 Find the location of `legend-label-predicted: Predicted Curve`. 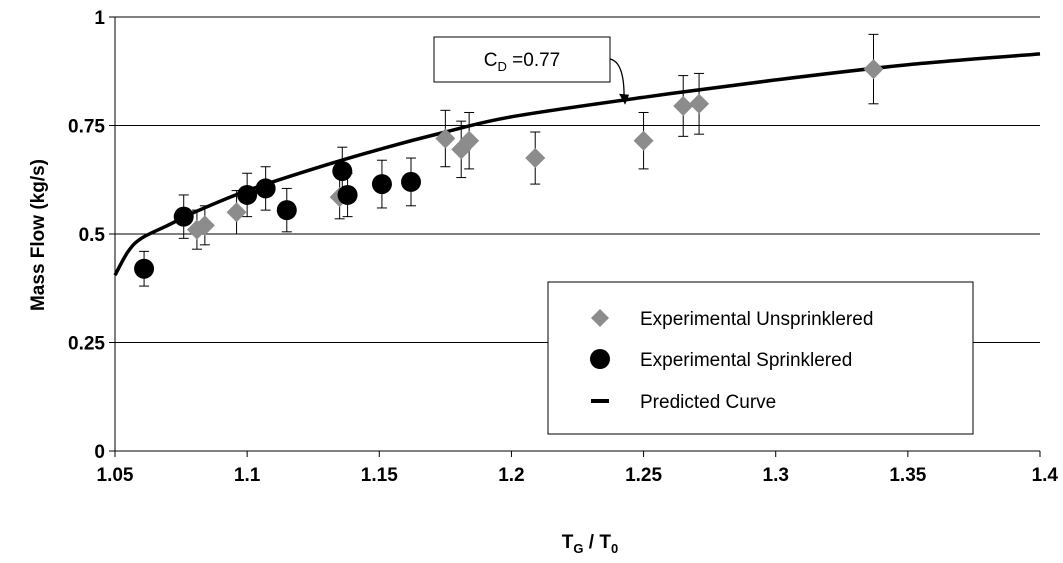

legend-label-predicted: Predicted Curve is located at coordinates (708, 402).